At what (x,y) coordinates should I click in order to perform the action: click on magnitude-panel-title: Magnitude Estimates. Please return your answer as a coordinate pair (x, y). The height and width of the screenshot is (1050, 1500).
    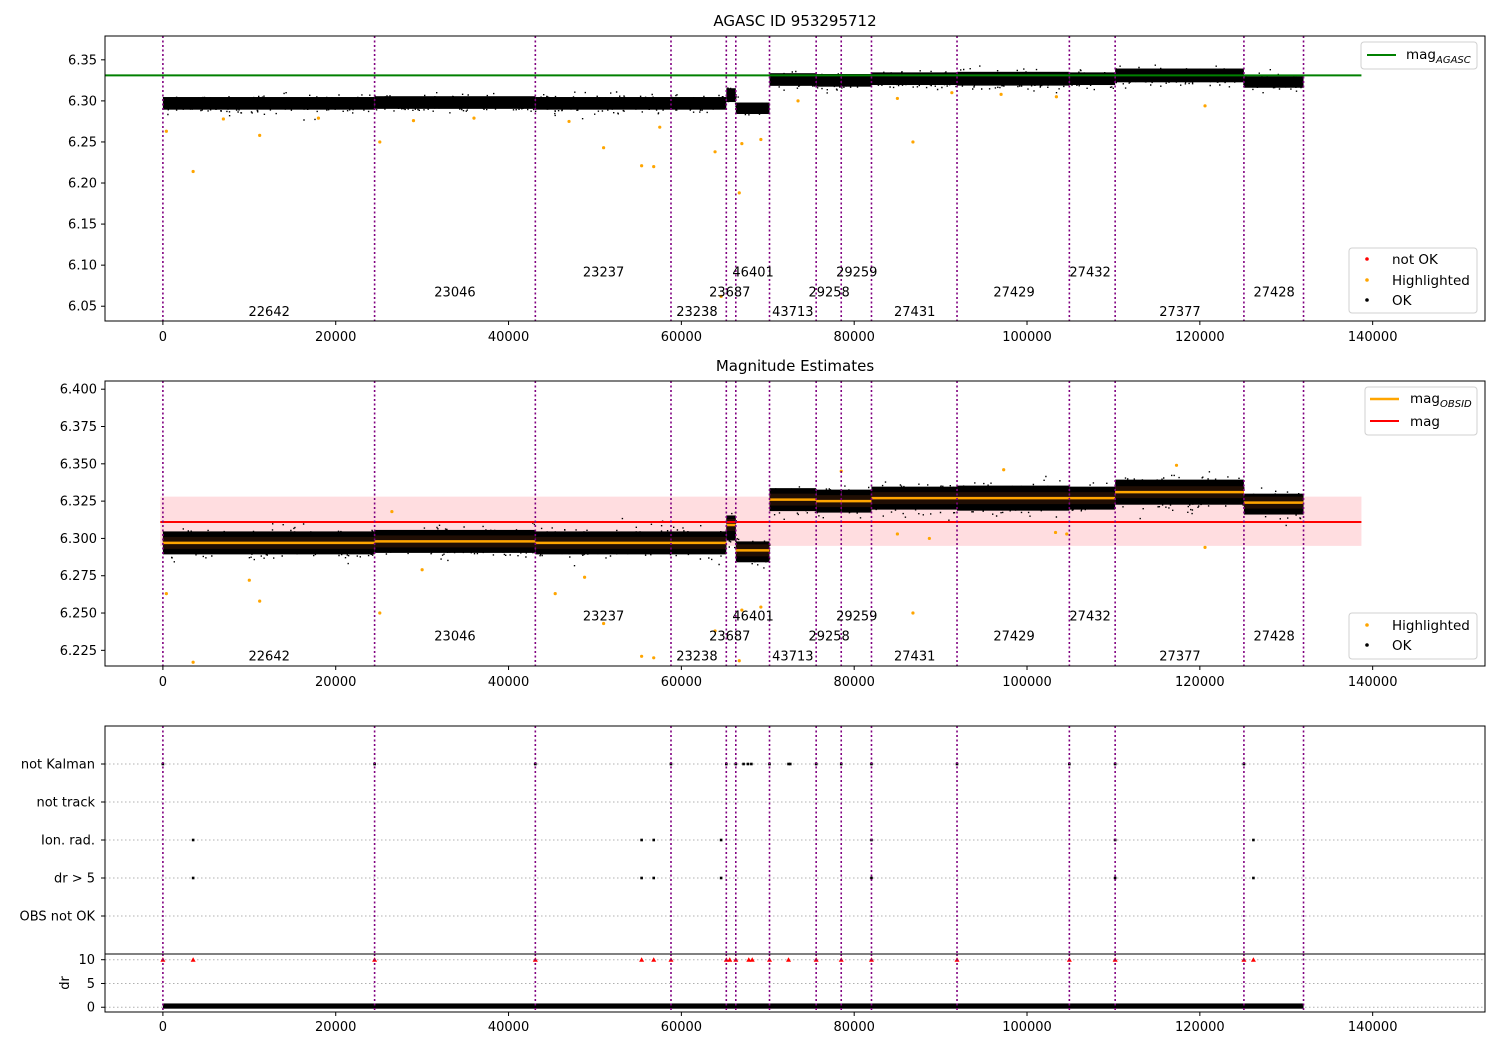
    Looking at the image, I should click on (795, 366).